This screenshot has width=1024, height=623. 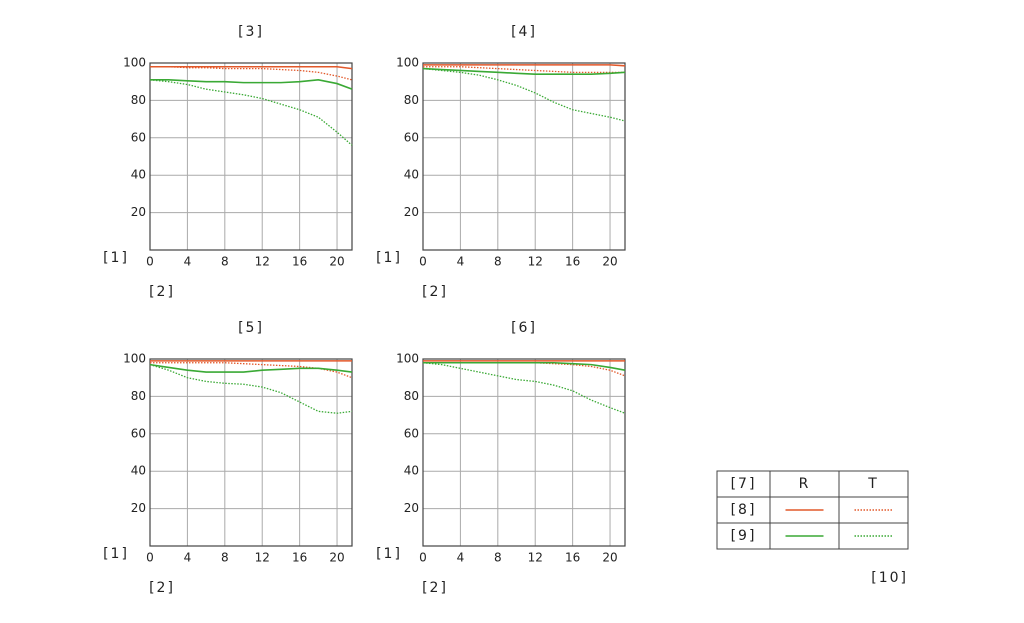 I want to click on chart-title: [3], so click(x=251, y=32).